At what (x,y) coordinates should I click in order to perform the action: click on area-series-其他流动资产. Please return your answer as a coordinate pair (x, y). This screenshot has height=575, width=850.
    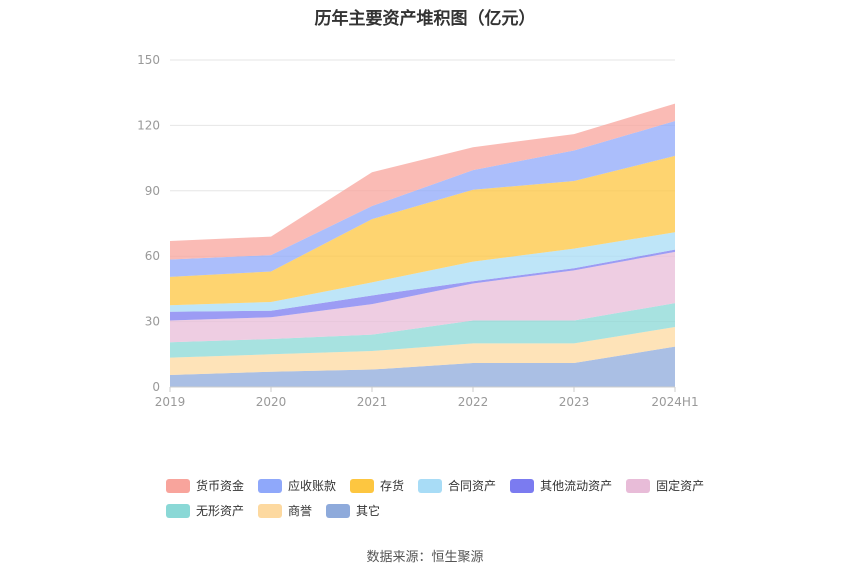
    Looking at the image, I should click on (422, 285).